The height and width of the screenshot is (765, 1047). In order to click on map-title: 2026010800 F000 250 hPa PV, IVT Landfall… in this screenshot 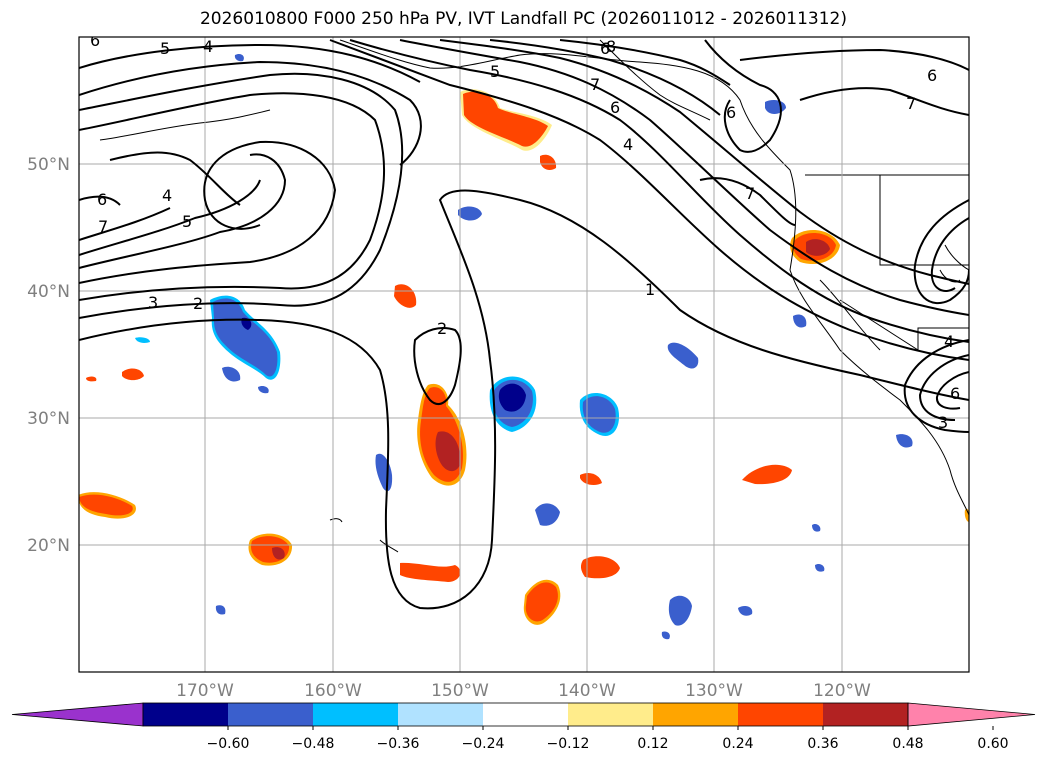, I will do `click(523, 19)`.